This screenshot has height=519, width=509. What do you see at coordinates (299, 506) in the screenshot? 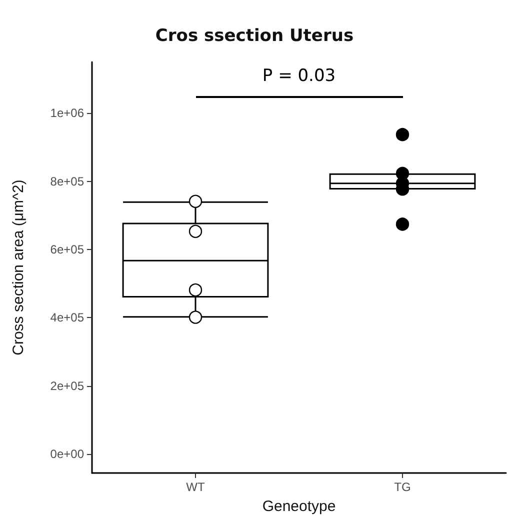
I see `x-axis-title: Geneotype` at bounding box center [299, 506].